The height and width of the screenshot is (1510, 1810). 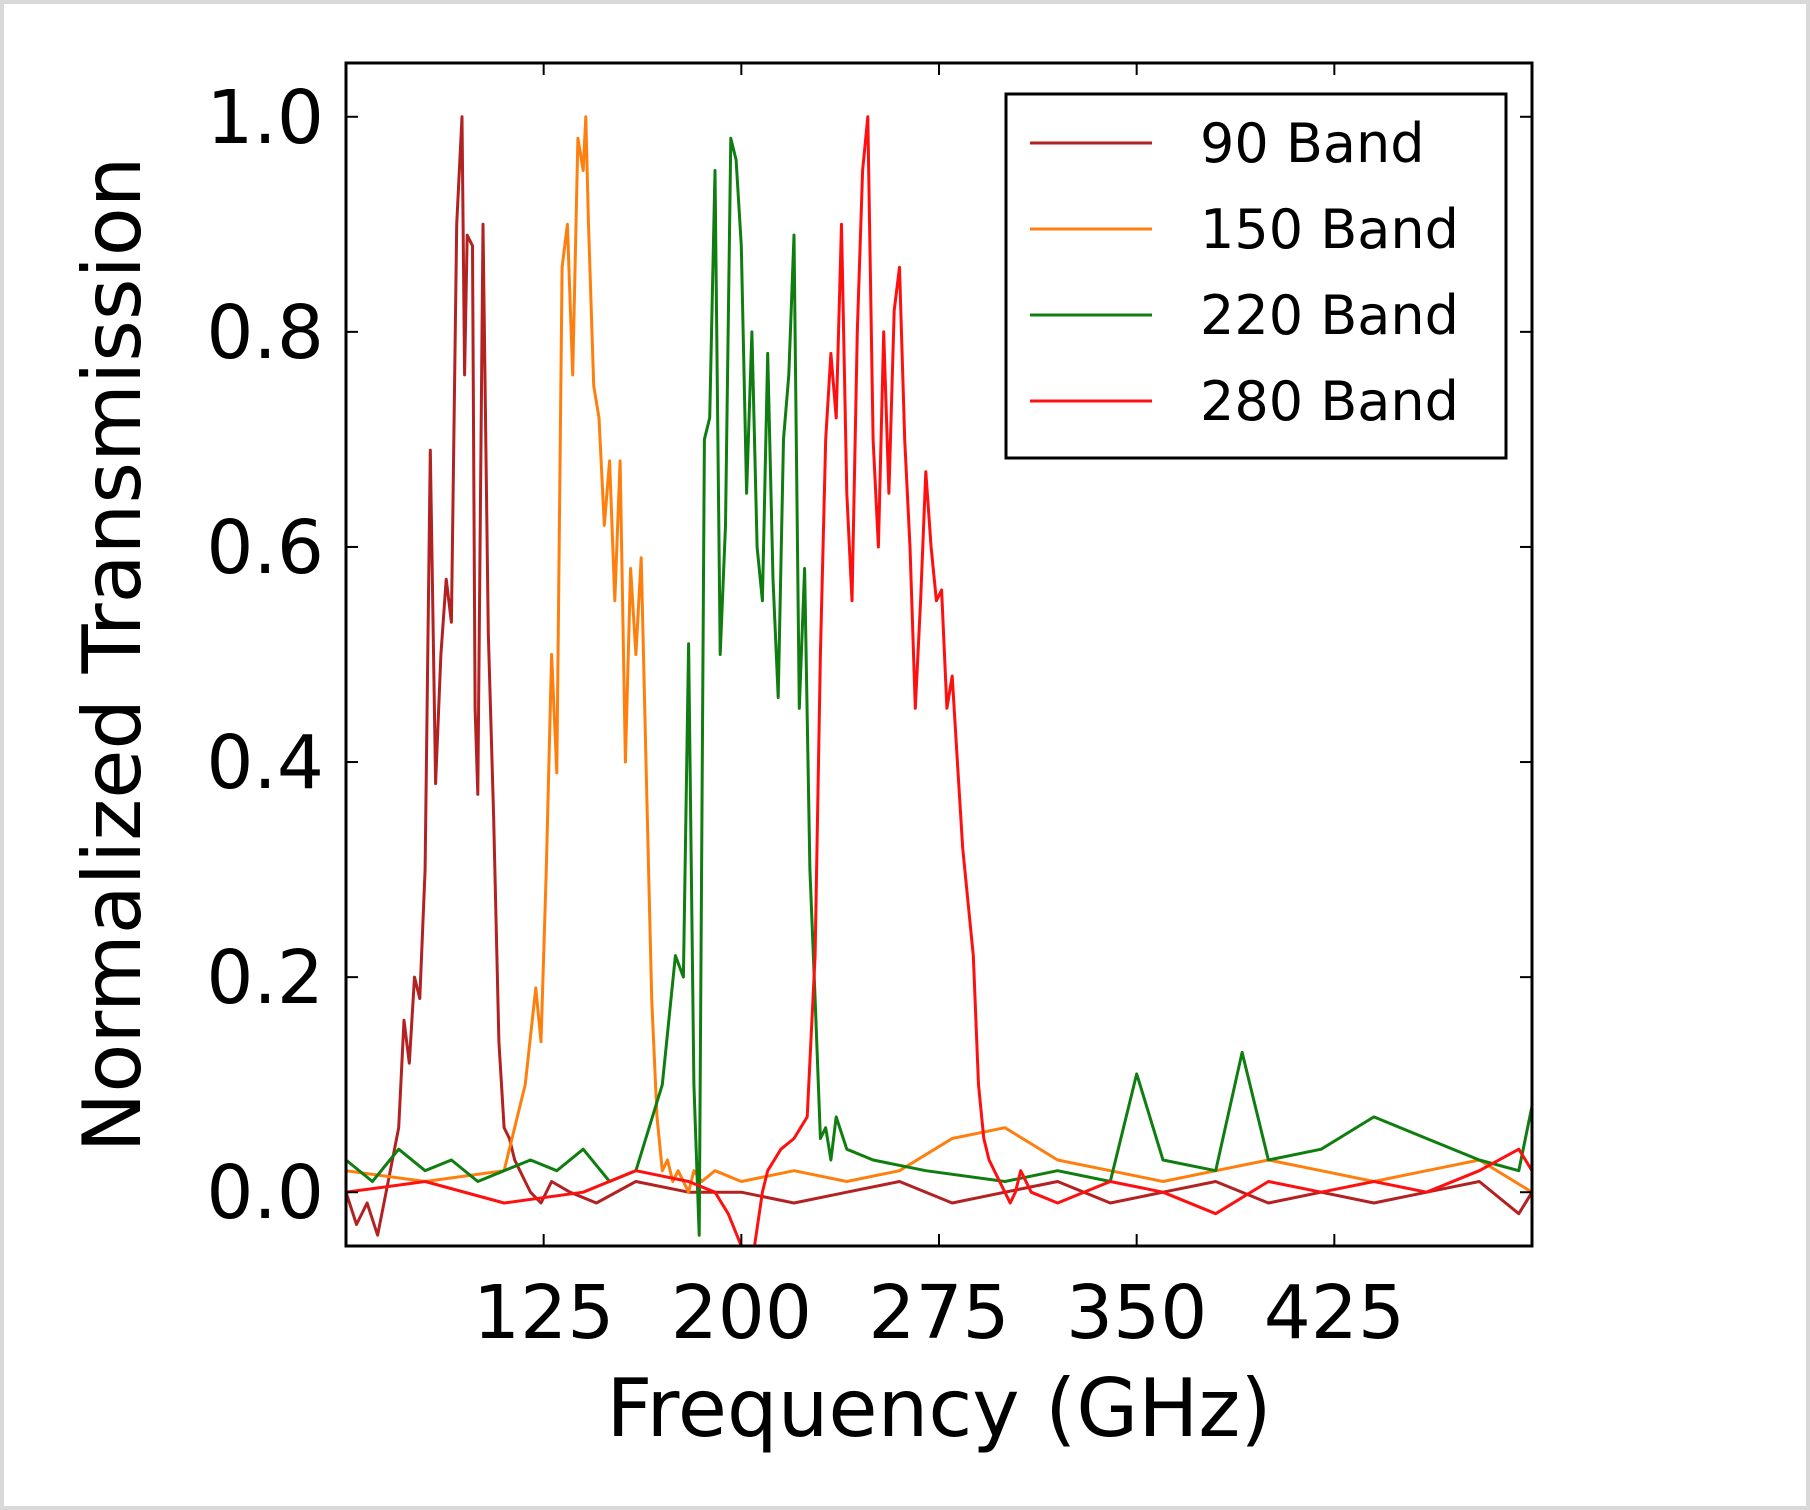 What do you see at coordinates (1329, 401) in the screenshot?
I see `legend-label: 280 Band` at bounding box center [1329, 401].